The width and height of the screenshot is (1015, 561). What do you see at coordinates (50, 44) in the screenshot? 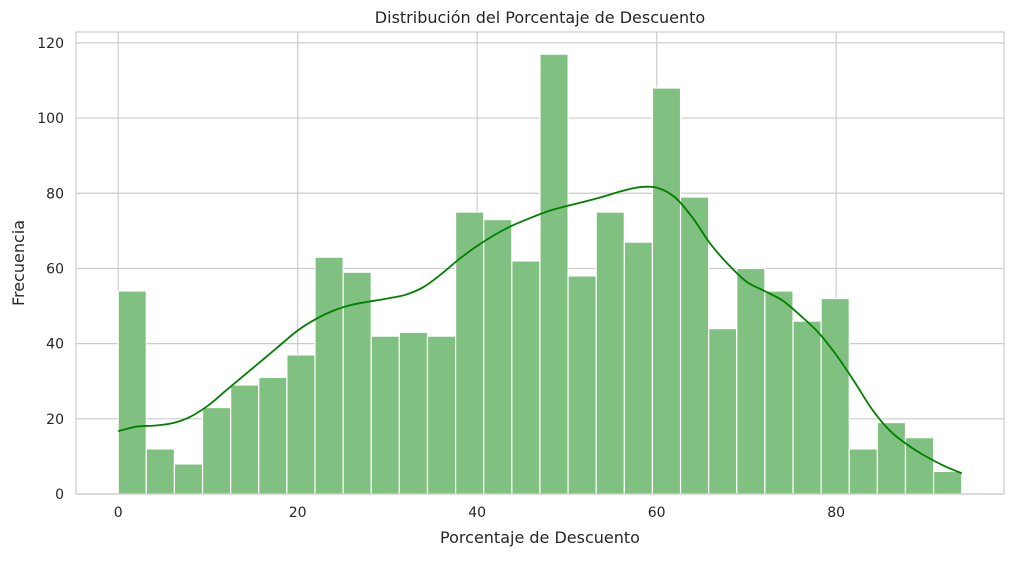
I see `y-tick-label: 120` at bounding box center [50, 44].